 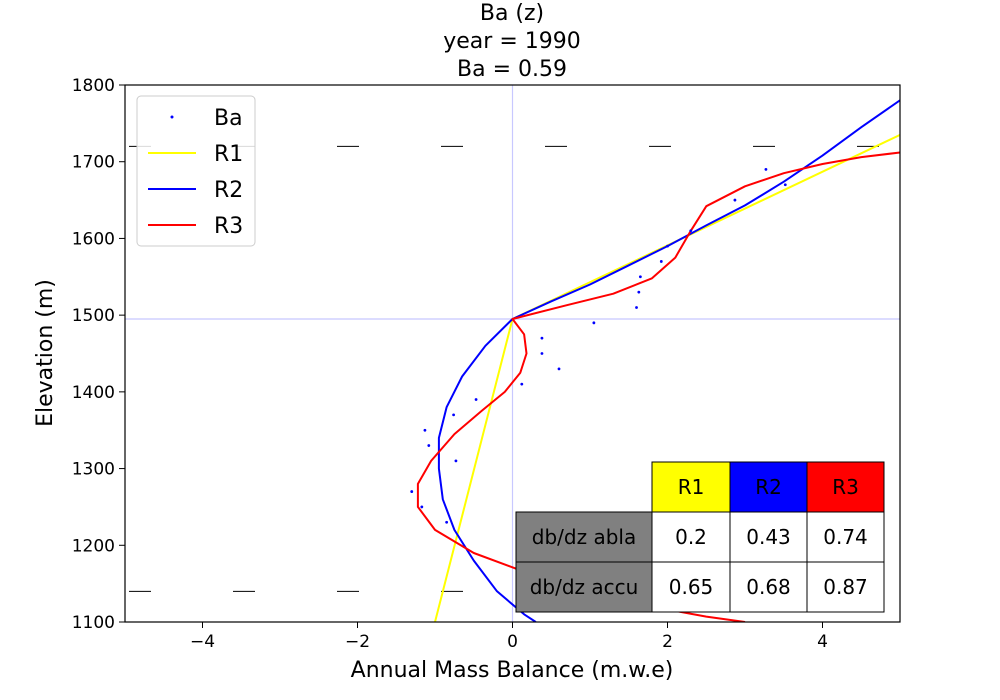 I want to click on x-tick-label-1: −2, so click(x=357, y=642).